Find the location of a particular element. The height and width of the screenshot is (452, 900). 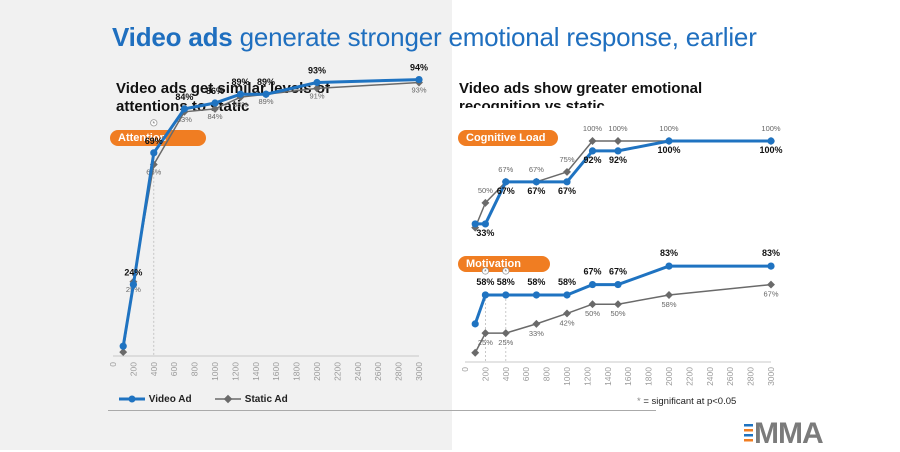

mma-logo: MMA is located at coordinates (797, 431).